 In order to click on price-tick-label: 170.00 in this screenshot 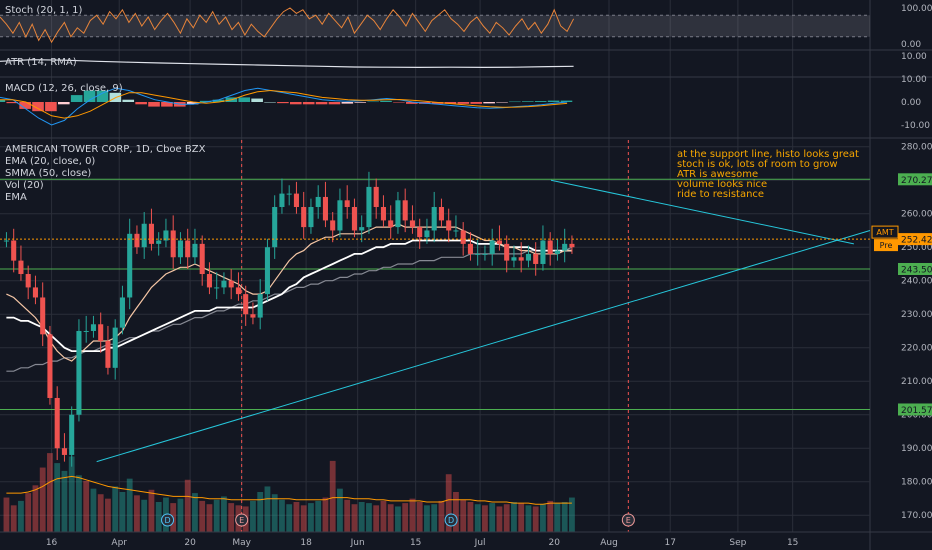, I will do `click(916, 516)`.